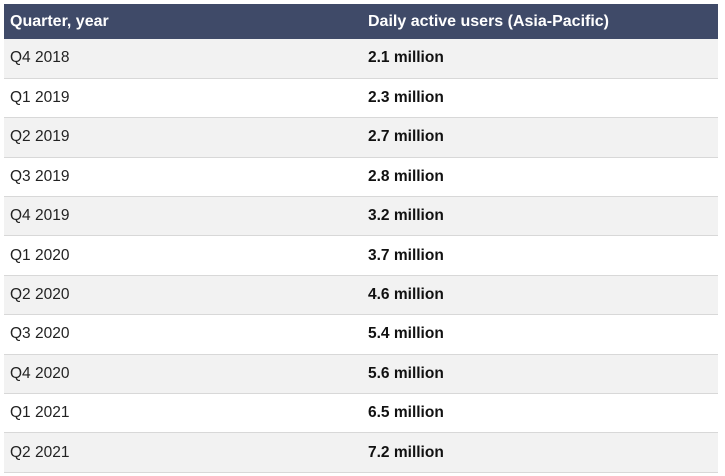 This screenshot has width=725, height=476. I want to click on cell-daily-active-users: 2.8 million, so click(406, 176).